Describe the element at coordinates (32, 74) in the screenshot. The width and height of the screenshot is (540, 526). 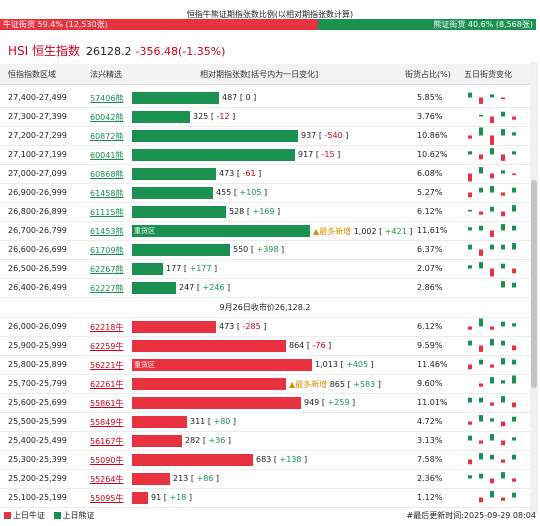
I see `header-range: 恒指指数区域` at that location.